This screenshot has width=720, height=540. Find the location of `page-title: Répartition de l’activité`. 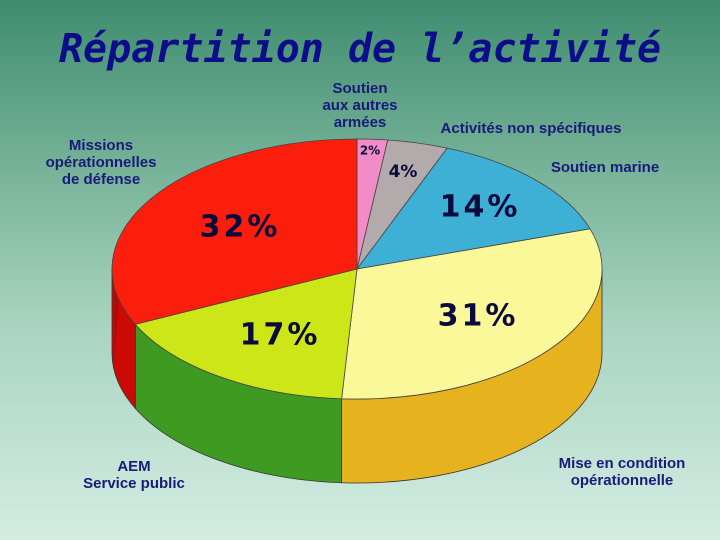

page-title: Répartition de l’activité is located at coordinates (360, 49).